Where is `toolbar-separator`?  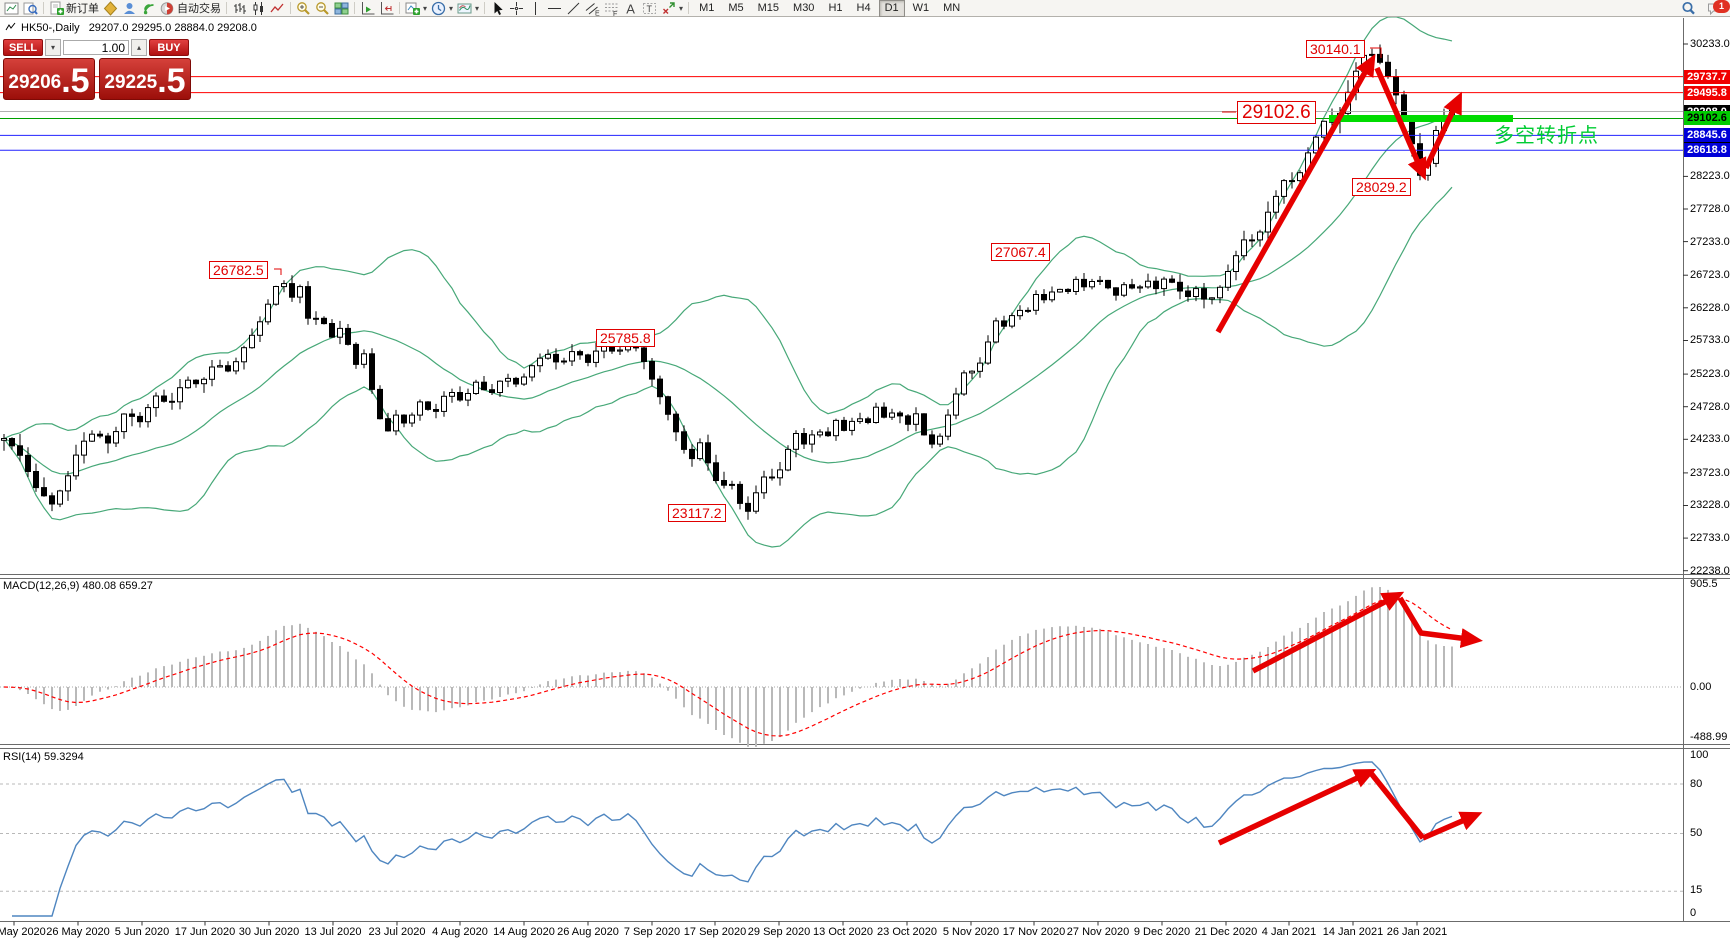 toolbar-separator is located at coordinates (399, 8).